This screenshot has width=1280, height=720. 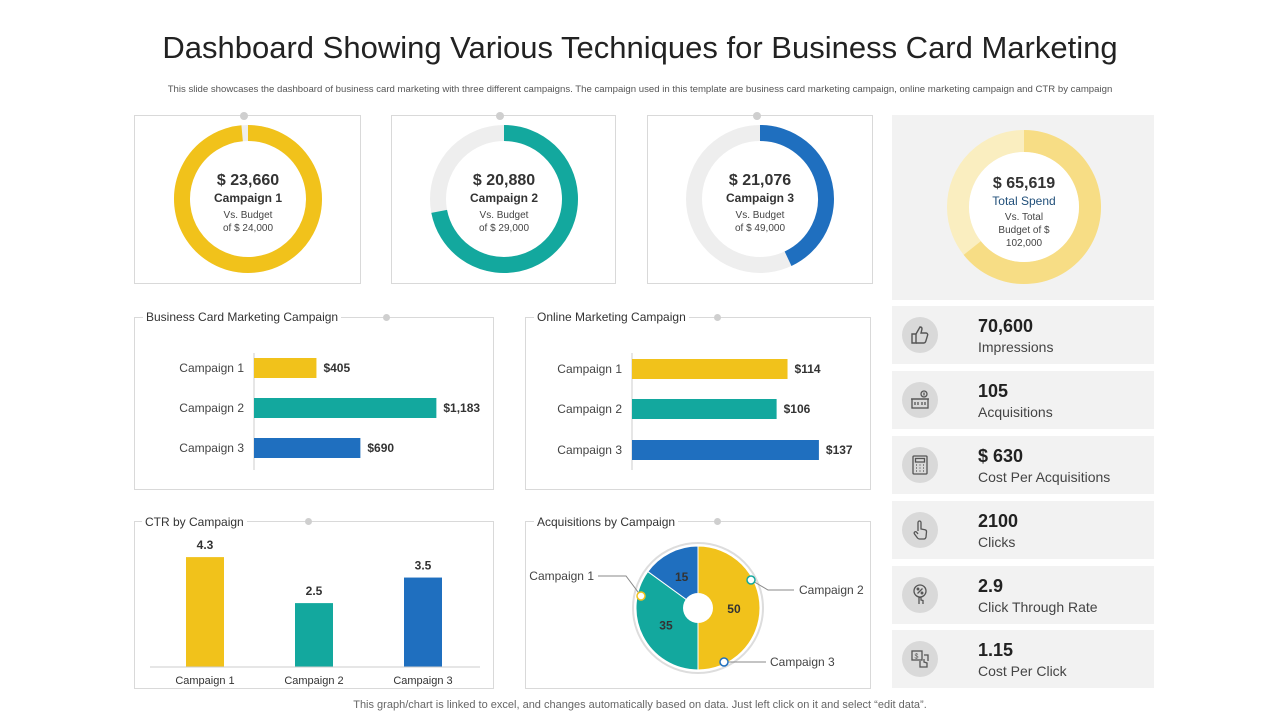 I want to click on bar-value-label: $1,183, so click(x=461, y=408).